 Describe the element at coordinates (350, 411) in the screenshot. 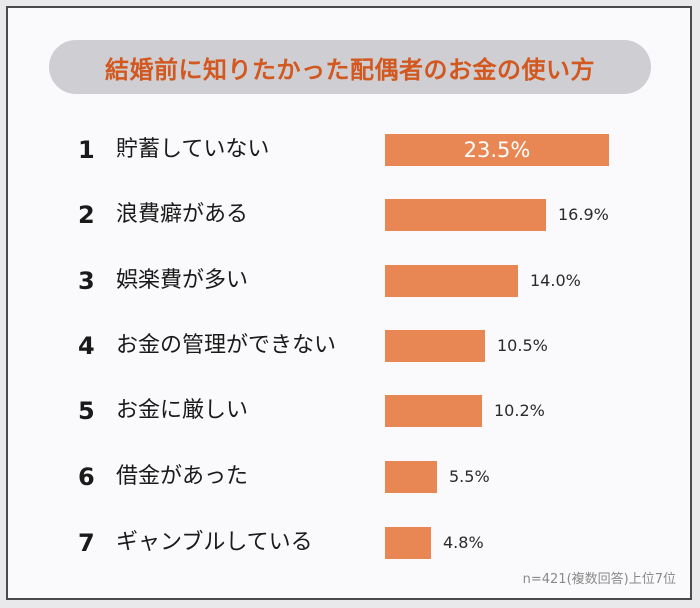

I see `bar-row: 5 お金に厳しい 10.2%` at that location.